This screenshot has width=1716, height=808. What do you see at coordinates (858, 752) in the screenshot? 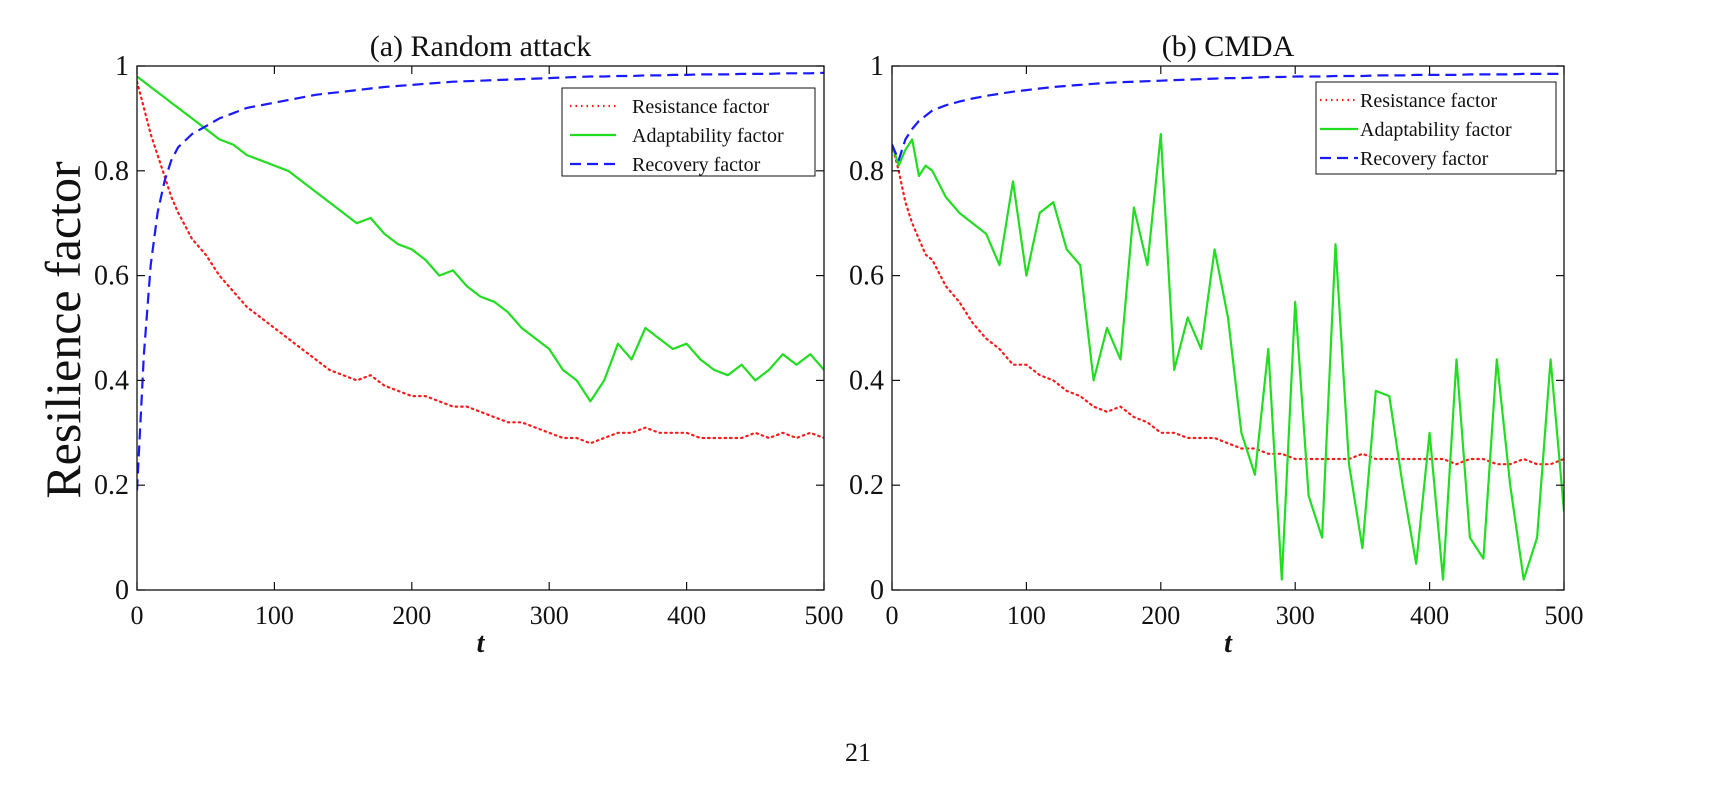
I see `page-number: 21` at bounding box center [858, 752].